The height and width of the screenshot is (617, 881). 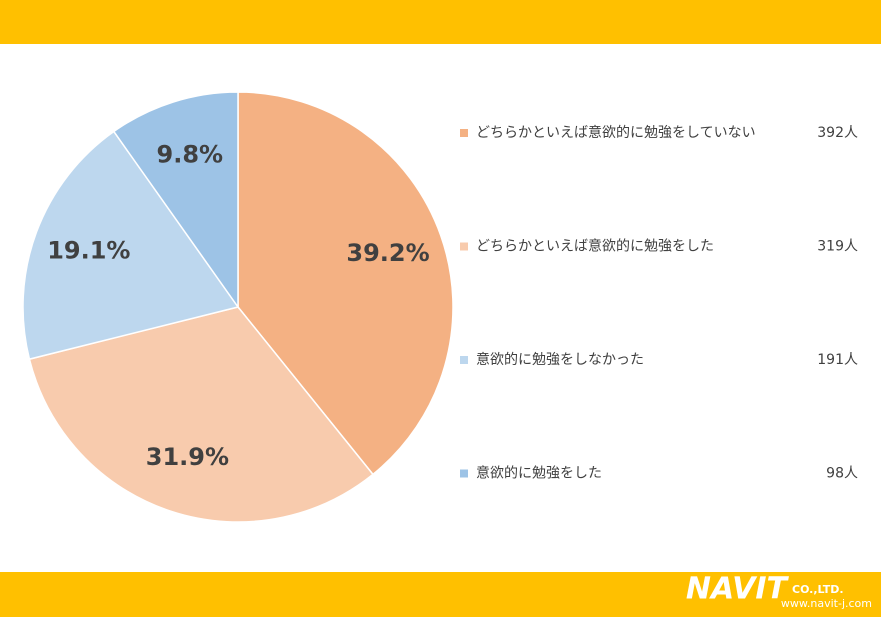 I want to click on legend-label: どちらかといえば意欲的に勉強をしていない, so click(x=616, y=132).